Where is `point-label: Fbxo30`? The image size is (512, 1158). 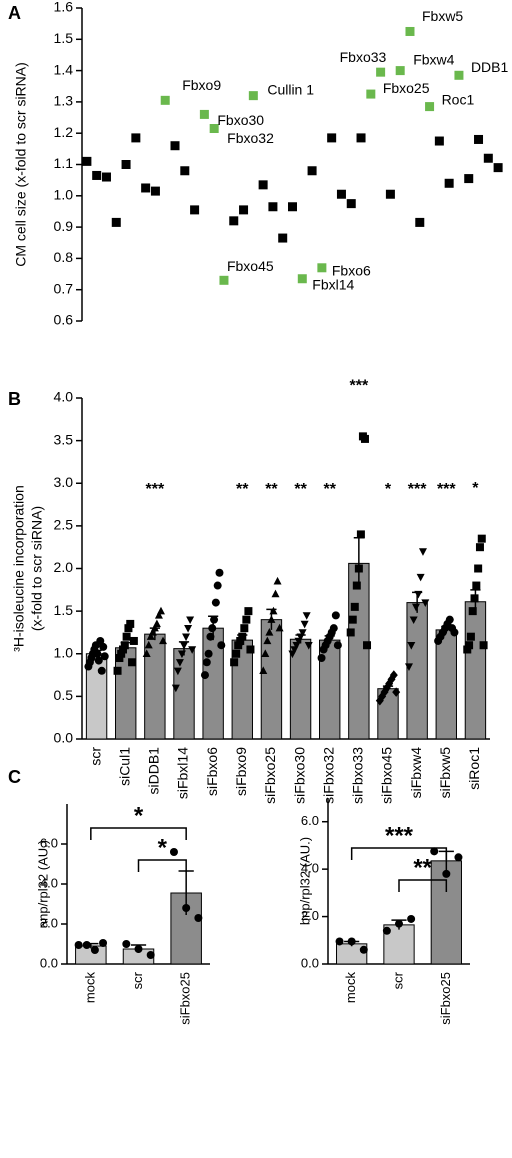 point-label: Fbxo30 is located at coordinates (240, 120).